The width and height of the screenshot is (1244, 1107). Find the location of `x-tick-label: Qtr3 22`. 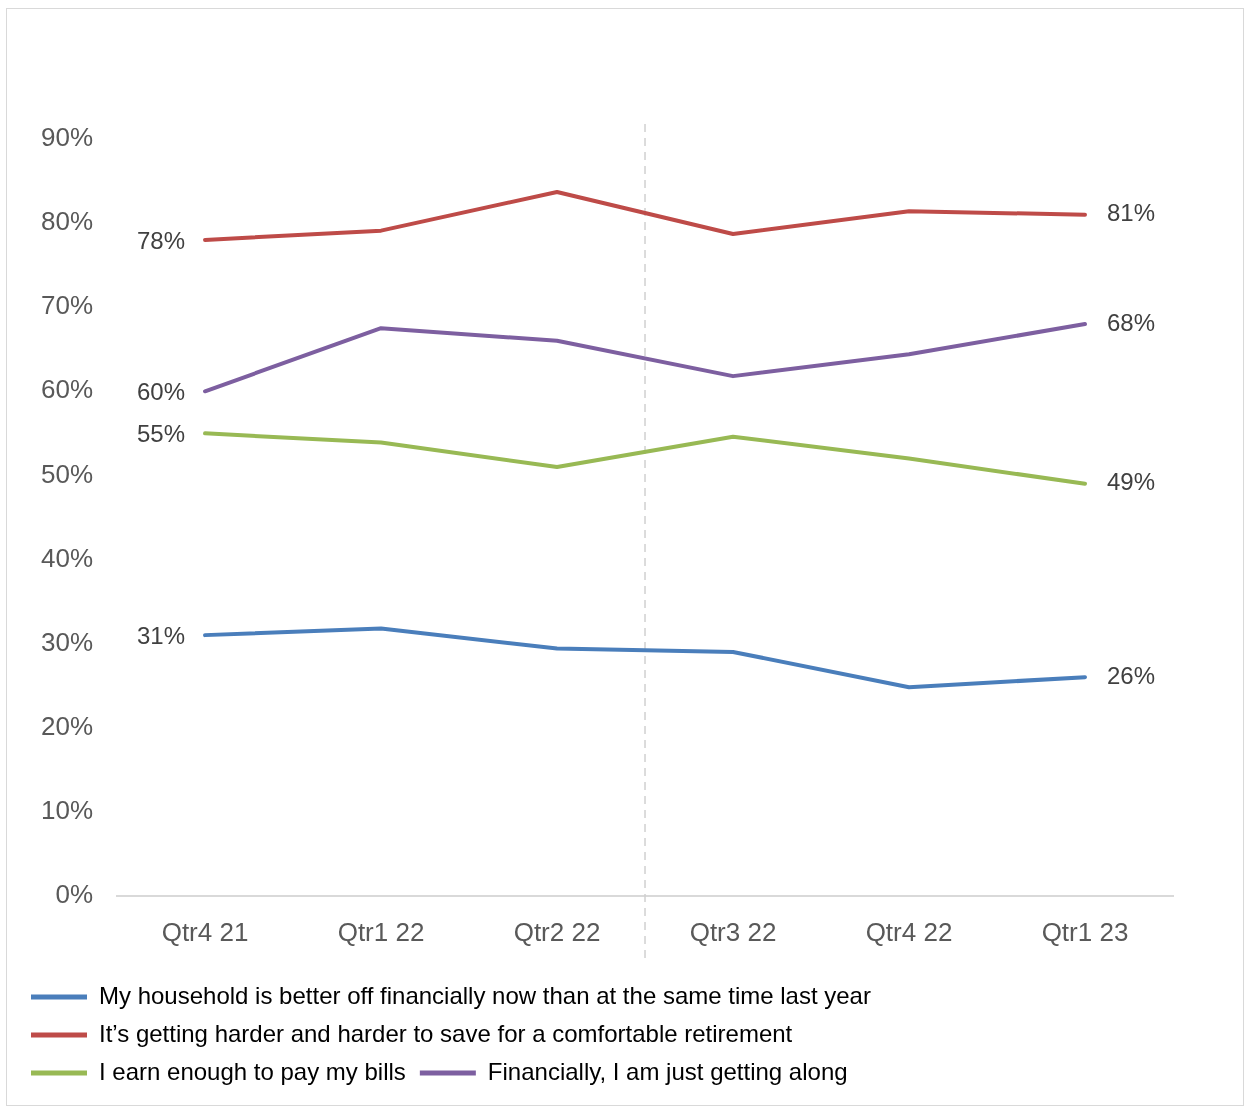

x-tick-label: Qtr3 22 is located at coordinates (733, 931).